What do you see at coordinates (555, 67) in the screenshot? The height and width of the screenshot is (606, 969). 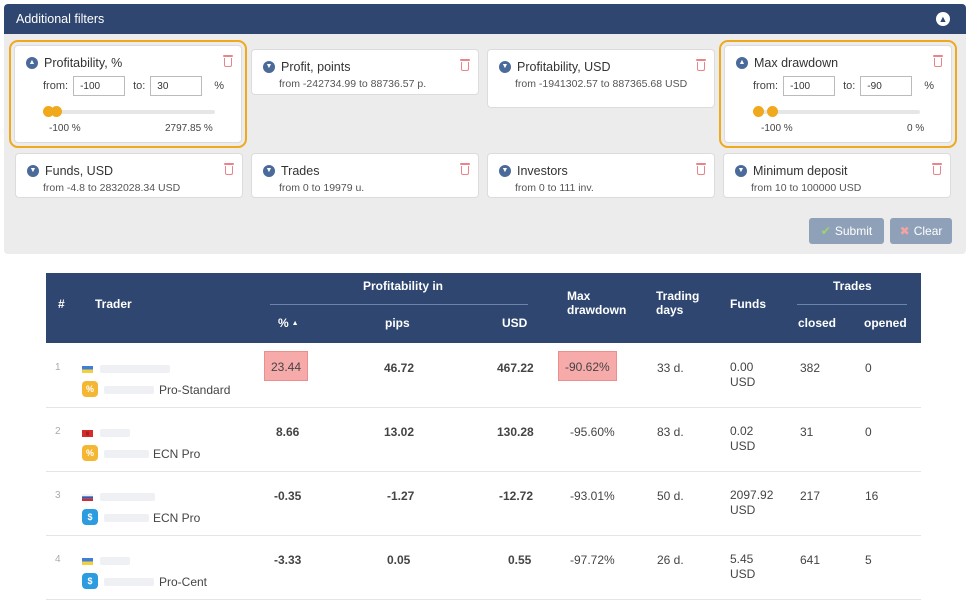 I see `filter-title: ▼ Profitability, USD` at bounding box center [555, 67].